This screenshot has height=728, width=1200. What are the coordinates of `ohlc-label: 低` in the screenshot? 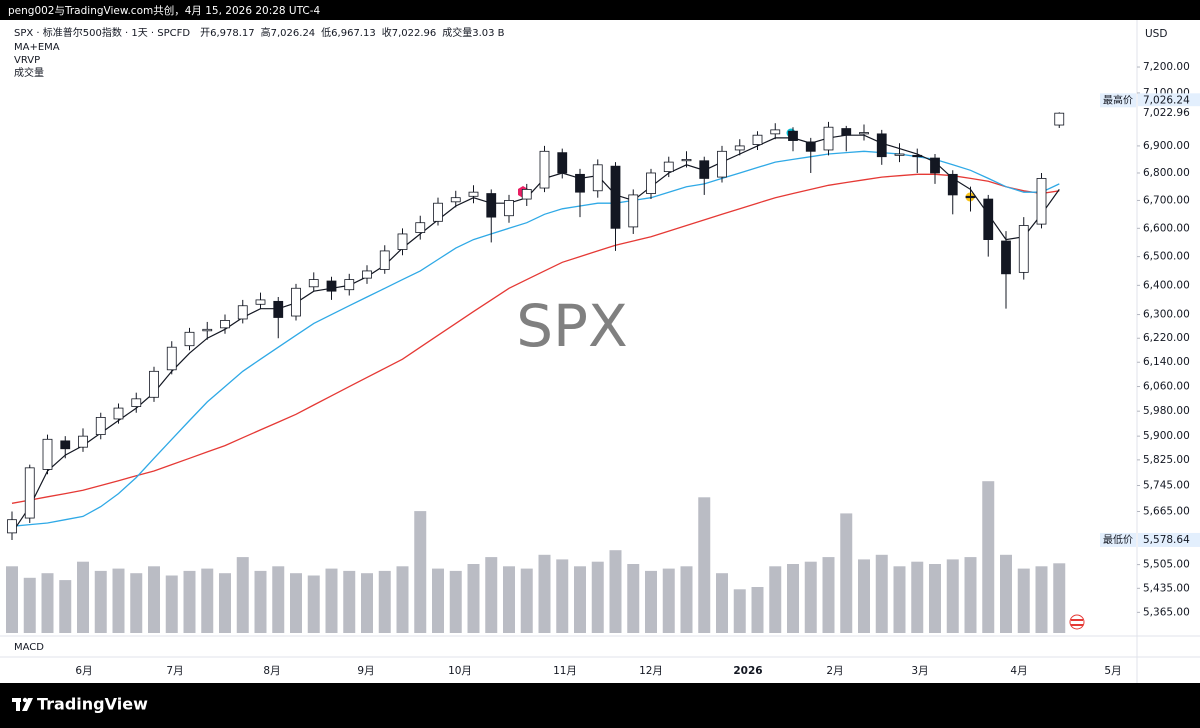 It's located at (326, 32).